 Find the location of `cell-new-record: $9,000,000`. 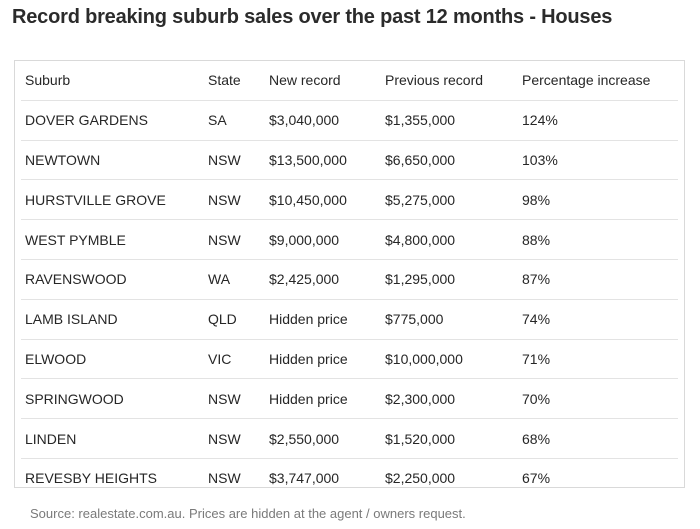

cell-new-record: $9,000,000 is located at coordinates (304, 239).